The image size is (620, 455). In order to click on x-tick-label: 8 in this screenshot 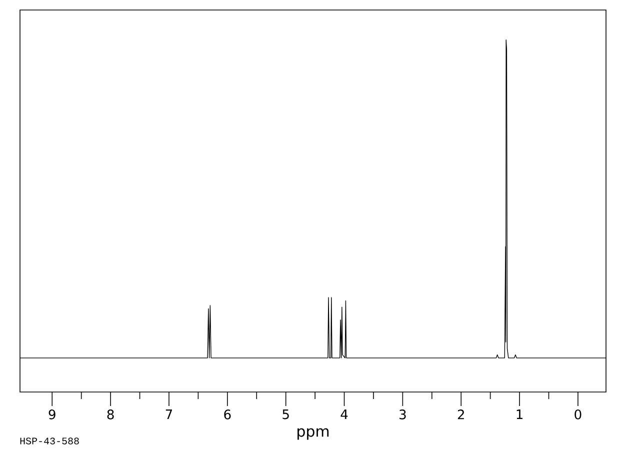, I will do `click(110, 415)`.